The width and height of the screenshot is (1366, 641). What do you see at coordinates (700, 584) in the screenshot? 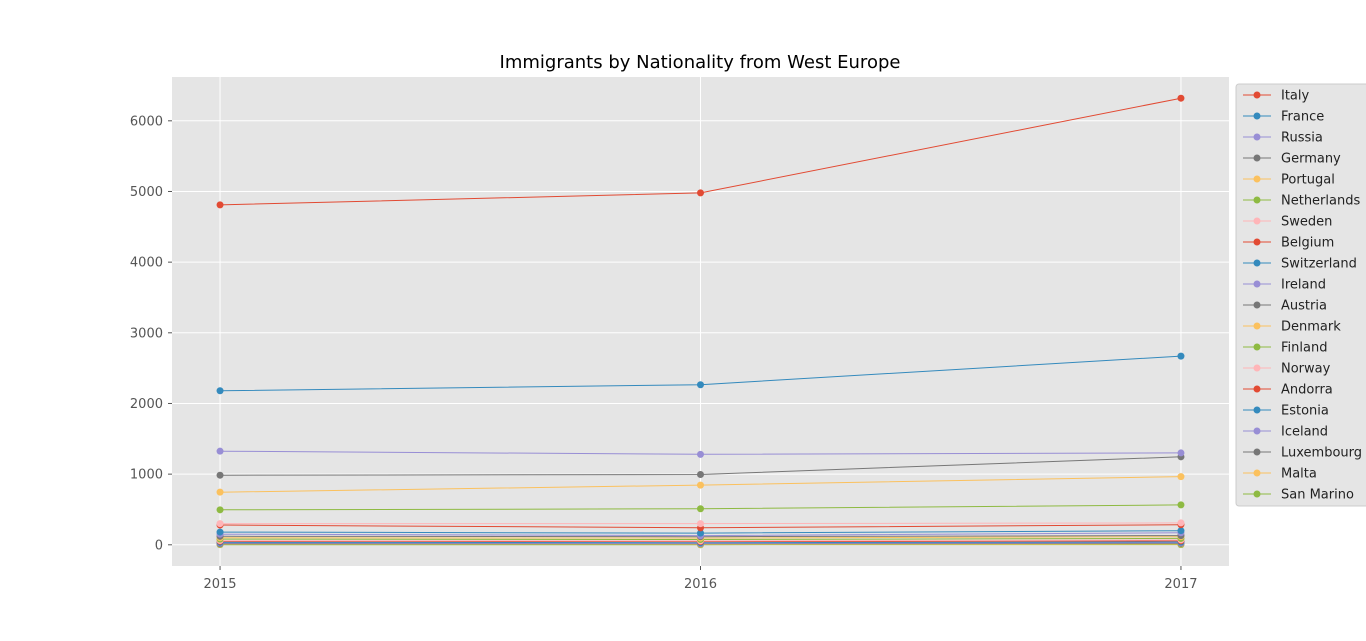
I see `x-tick-label: 2016` at bounding box center [700, 584].